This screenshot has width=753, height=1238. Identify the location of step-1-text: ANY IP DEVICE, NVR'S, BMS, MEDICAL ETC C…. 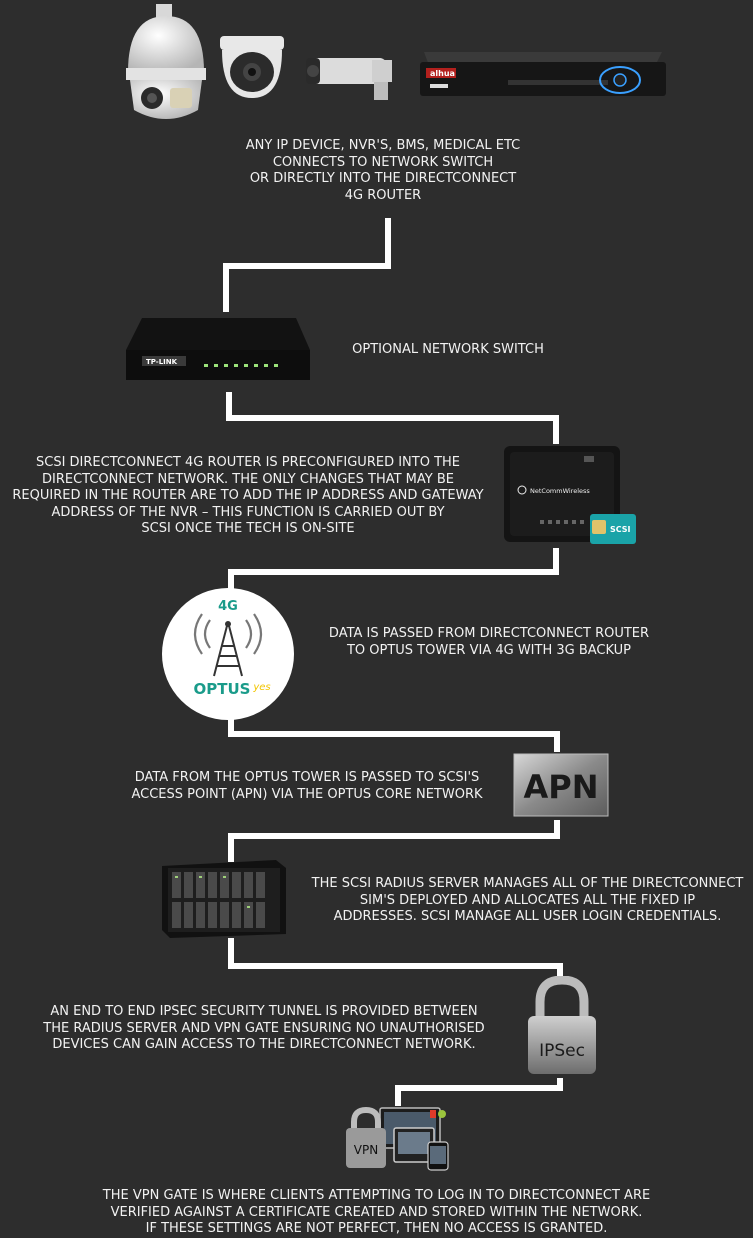
(383, 170).